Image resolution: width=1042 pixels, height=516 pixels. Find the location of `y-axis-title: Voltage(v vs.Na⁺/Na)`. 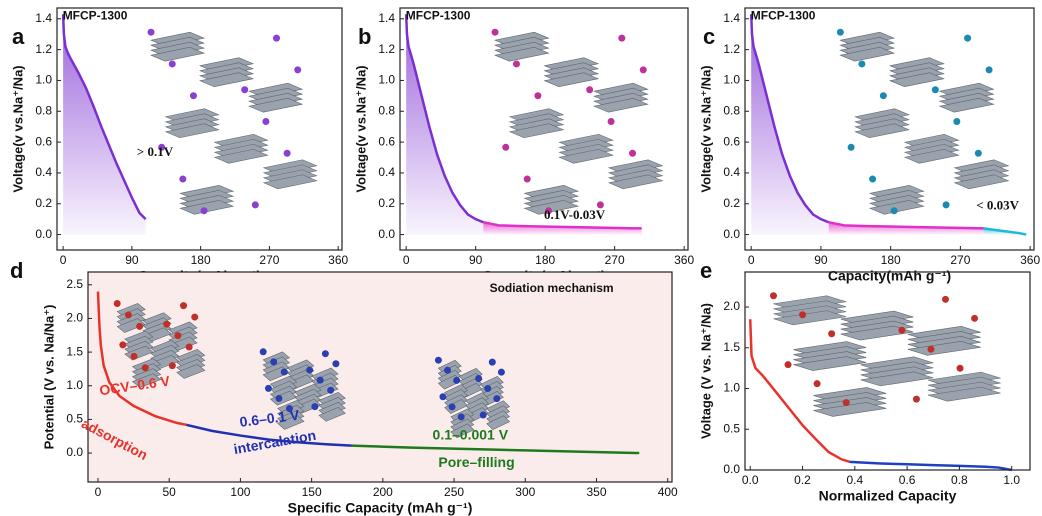

y-axis-title: Voltage(v vs.Na⁺/Na) is located at coordinates (360, 128).